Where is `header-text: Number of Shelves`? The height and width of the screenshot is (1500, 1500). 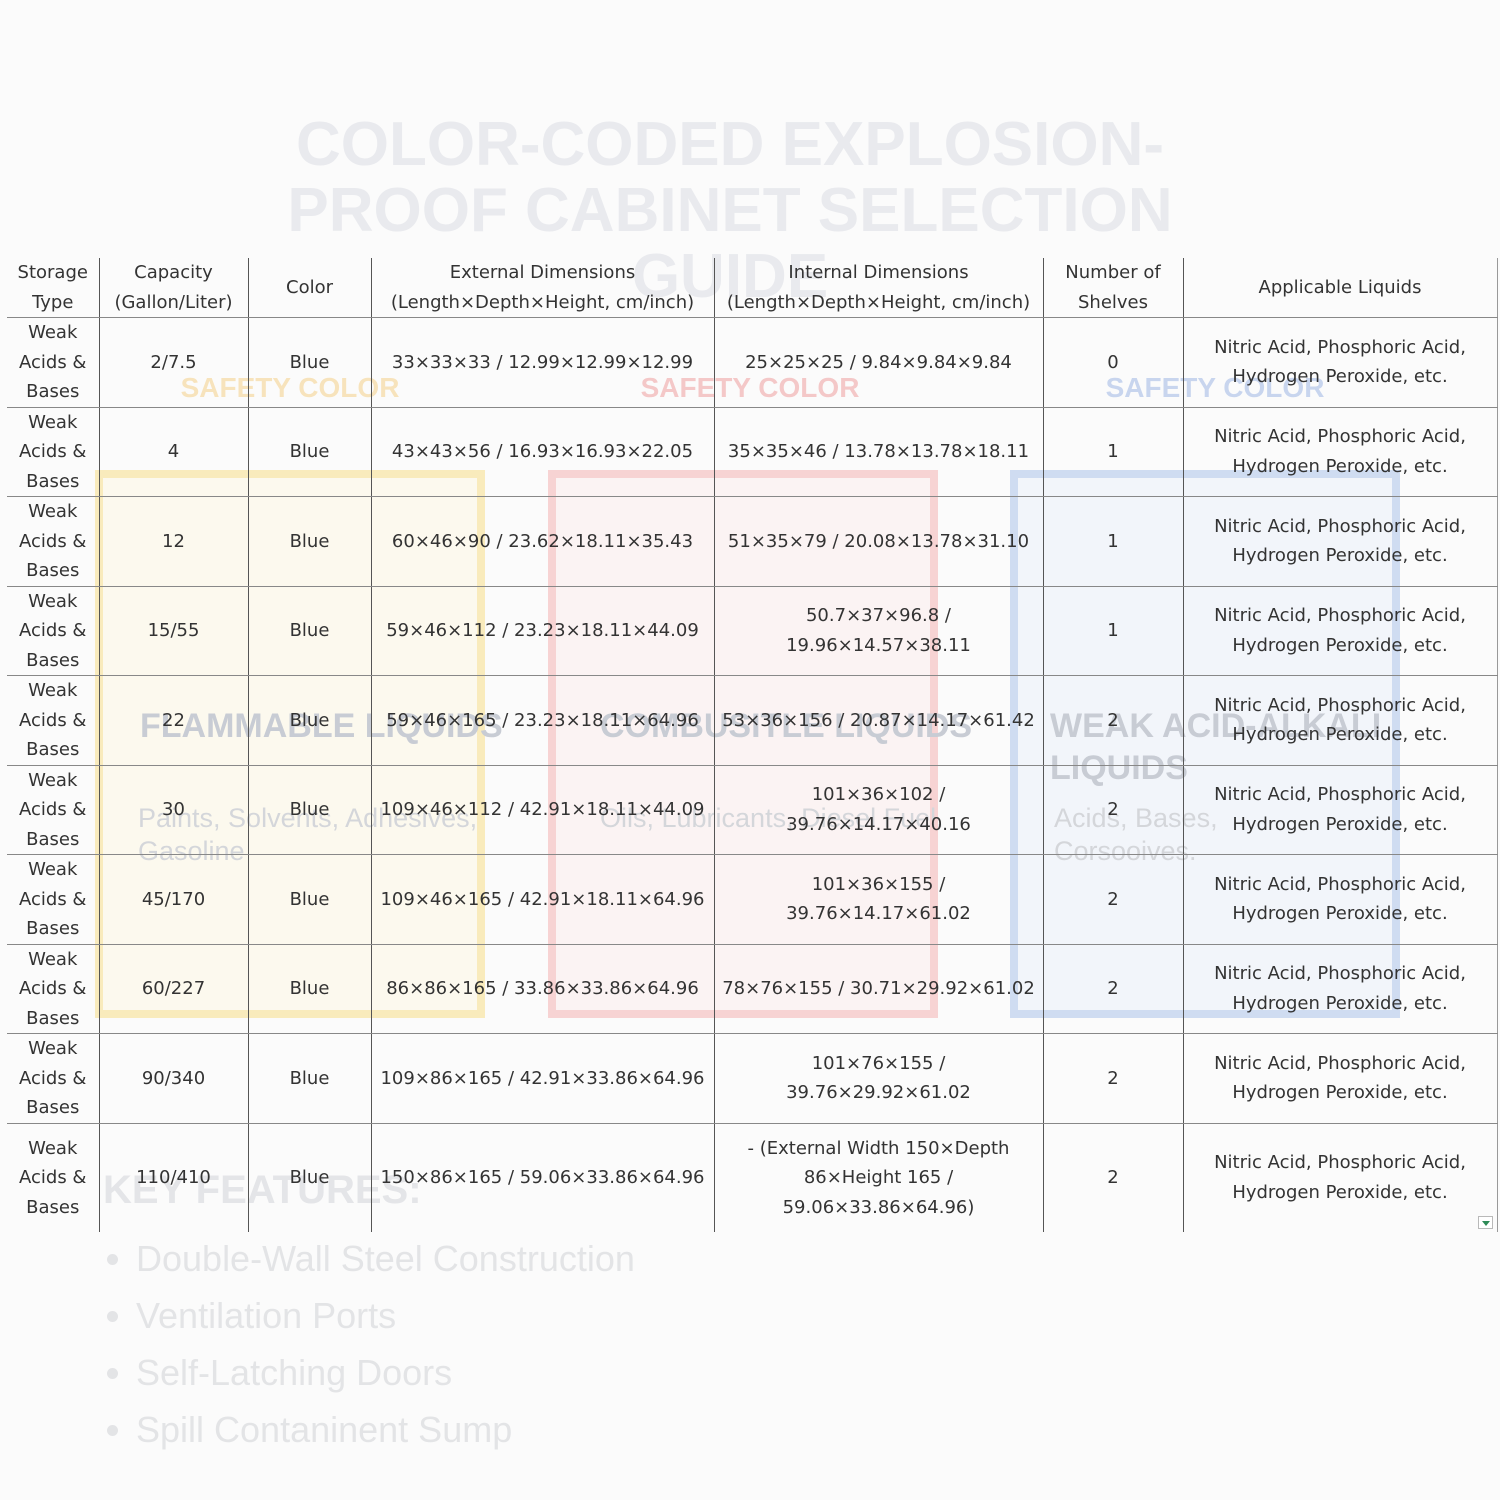 header-text: Number of Shelves is located at coordinates (1113, 287).